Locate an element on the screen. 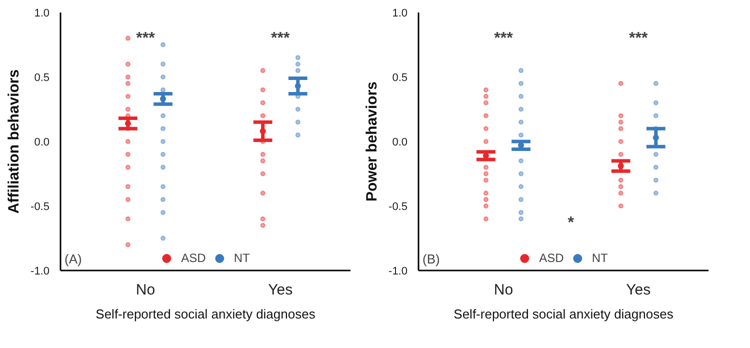  annotation: (A) is located at coordinates (73, 259).